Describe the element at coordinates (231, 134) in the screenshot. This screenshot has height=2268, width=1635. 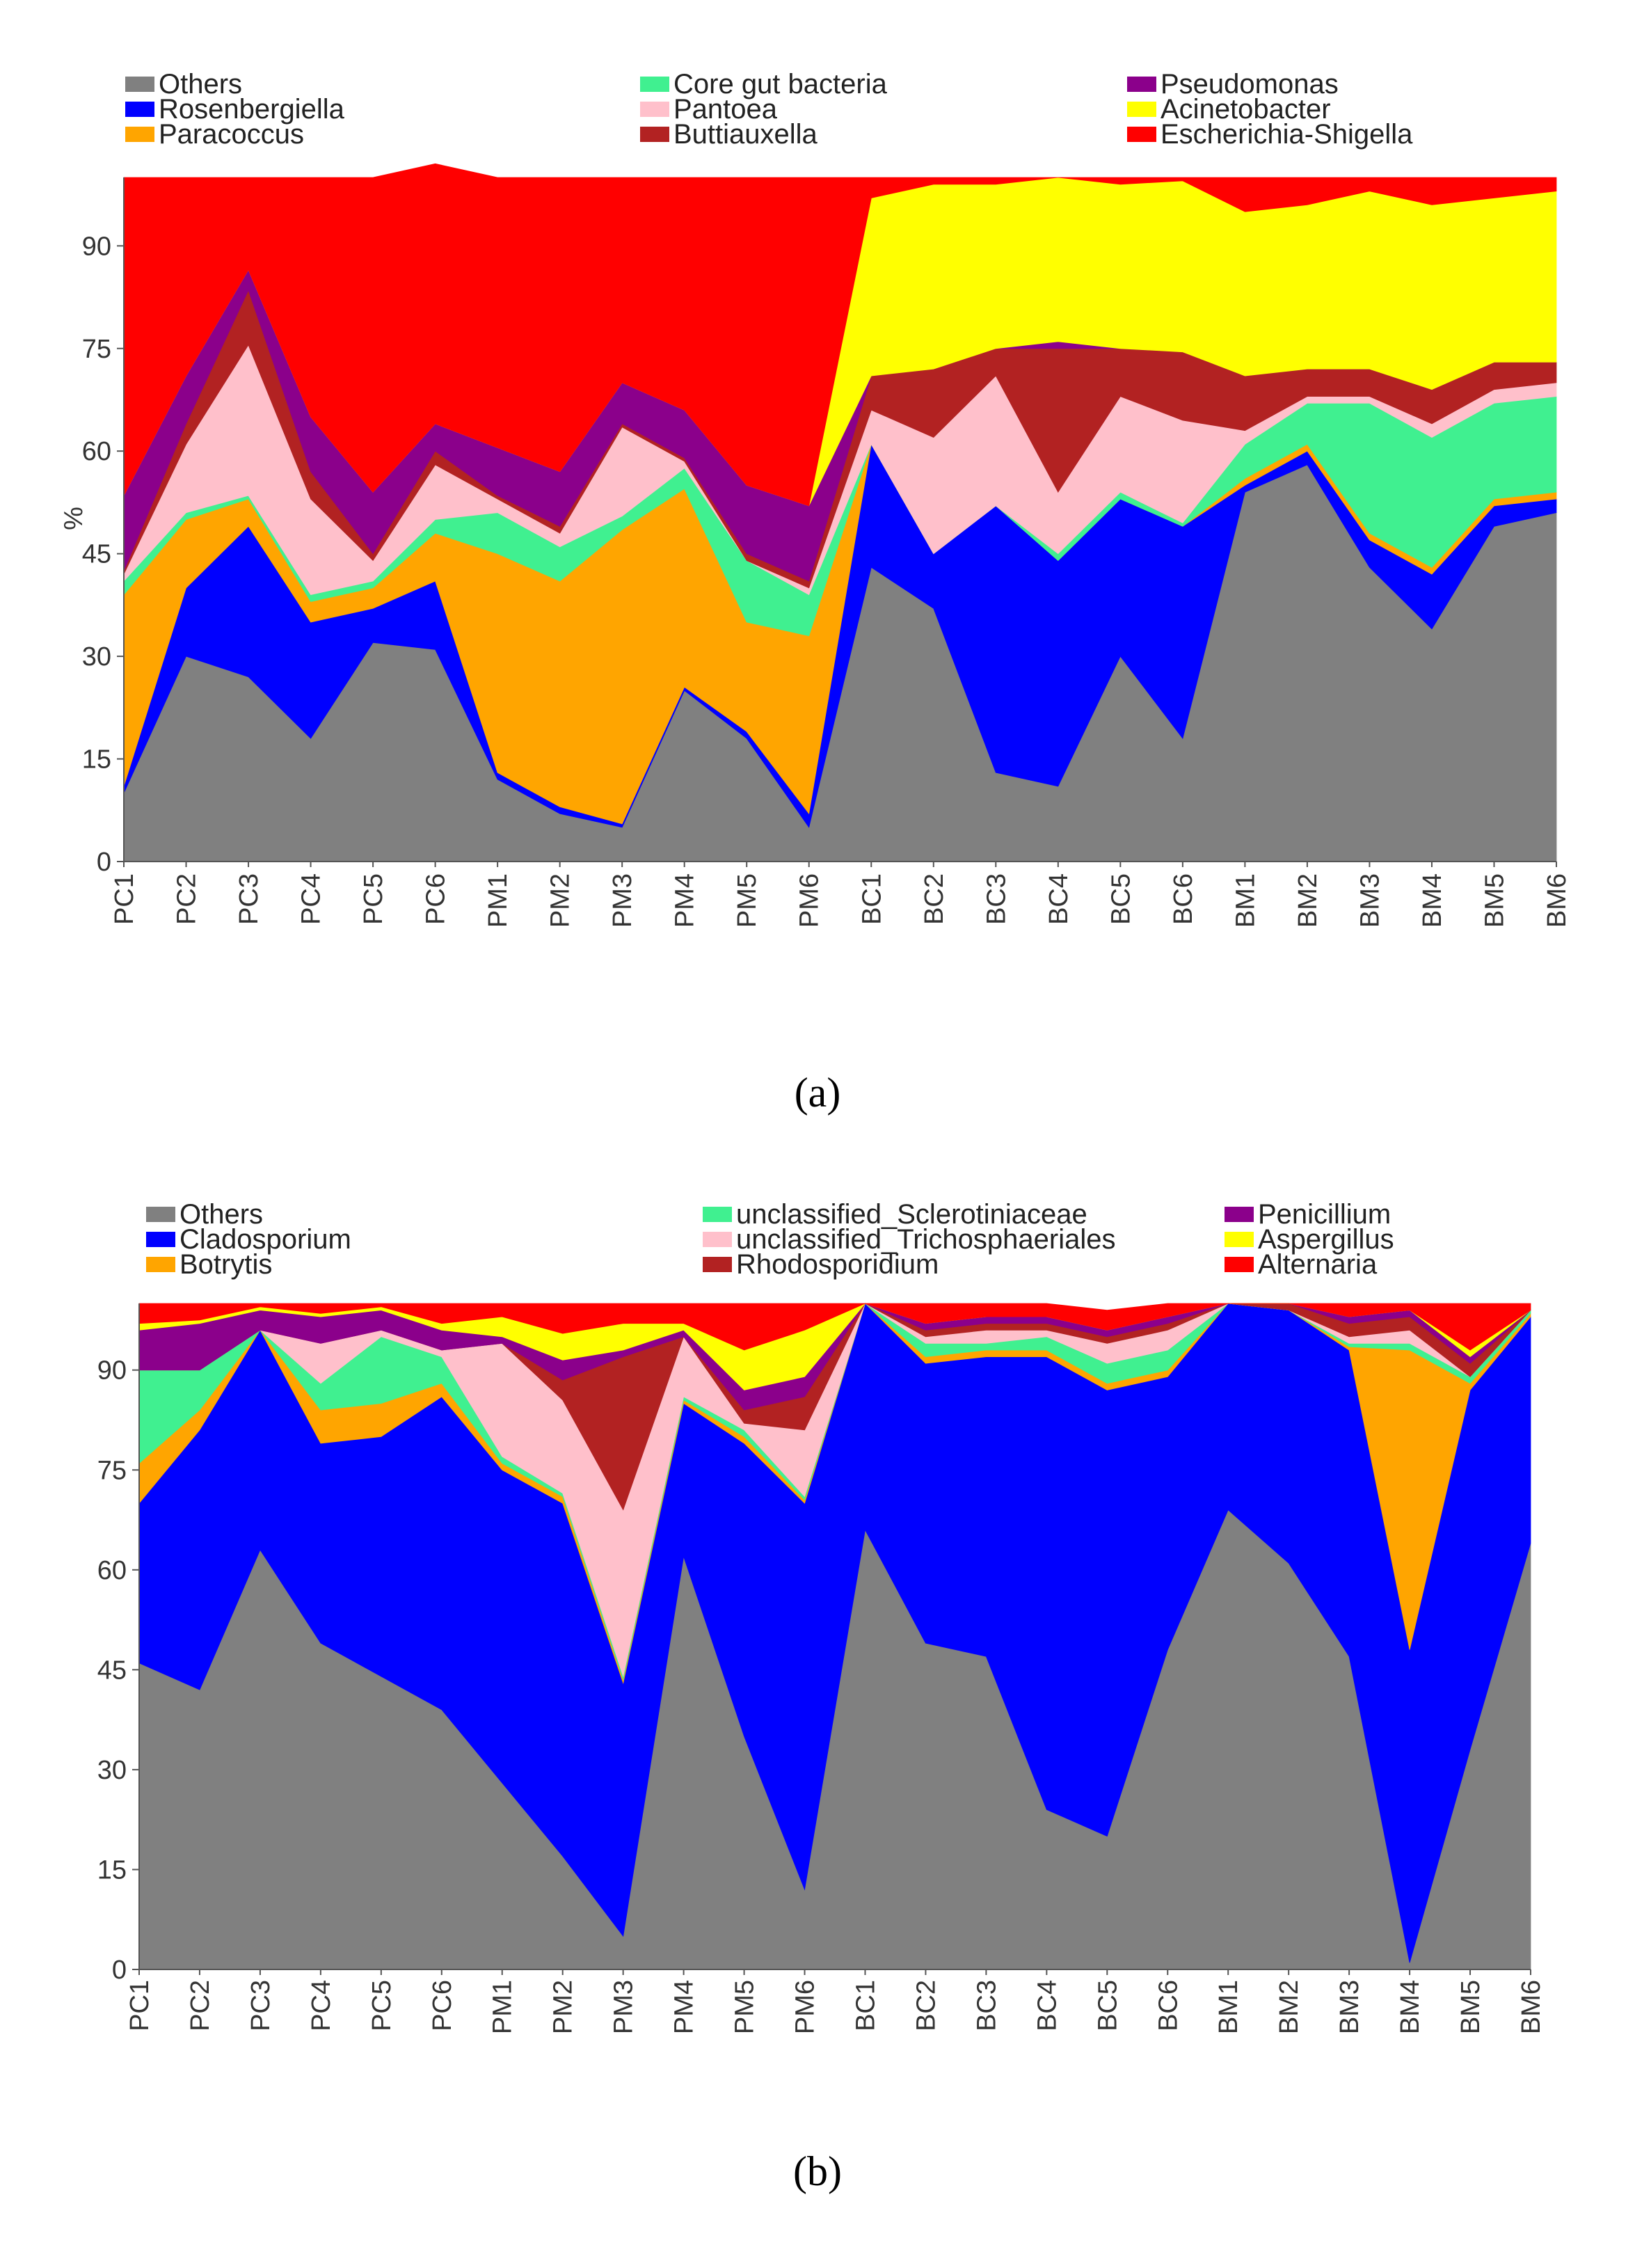
I see `legend-label: Paracoccus` at that location.